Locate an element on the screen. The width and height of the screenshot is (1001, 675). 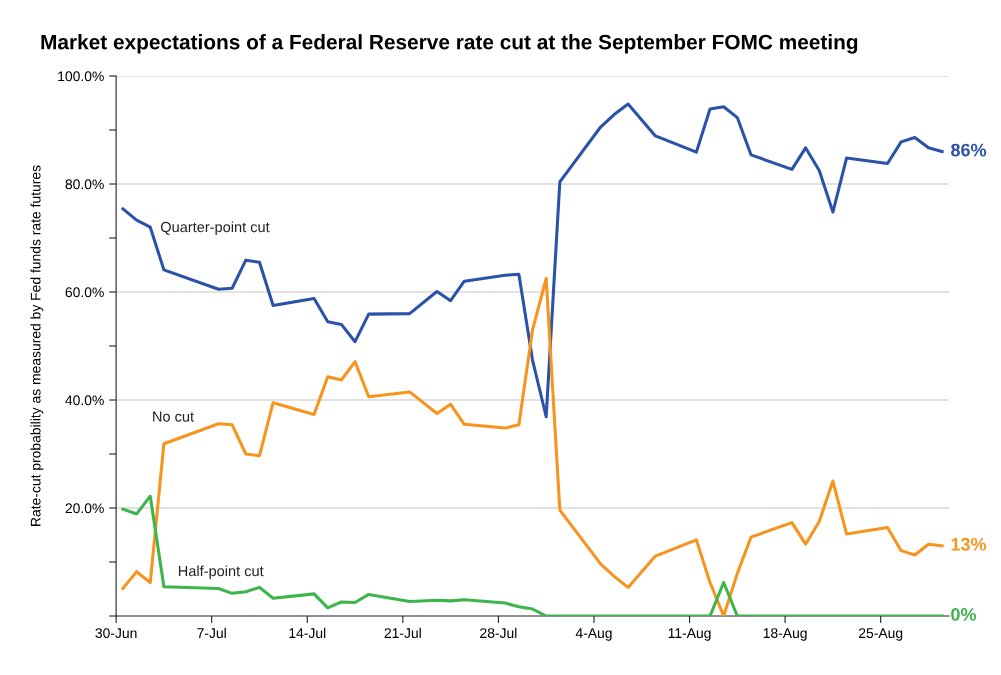
x-tick-label: 21-Jul is located at coordinates (402, 633).